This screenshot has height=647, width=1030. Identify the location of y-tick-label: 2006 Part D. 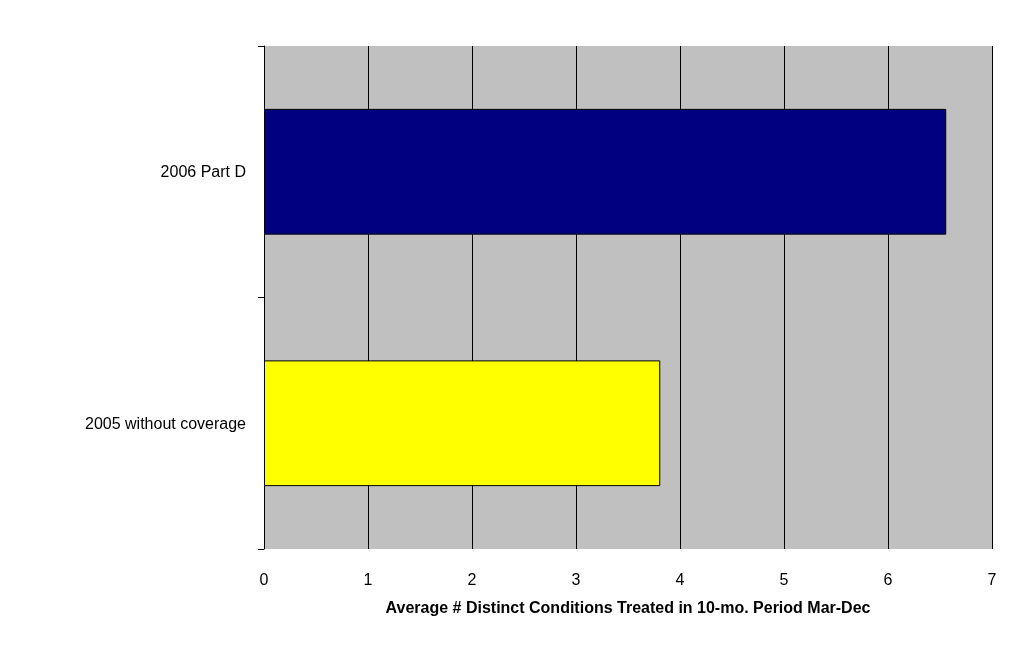
(203, 172).